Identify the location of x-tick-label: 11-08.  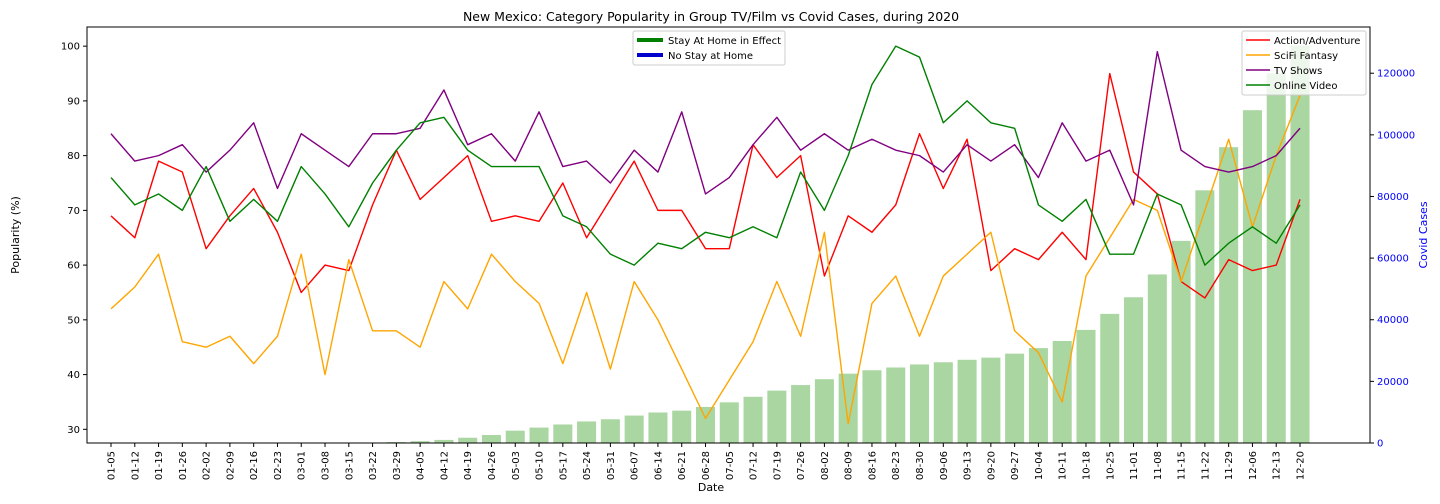
(1158, 465).